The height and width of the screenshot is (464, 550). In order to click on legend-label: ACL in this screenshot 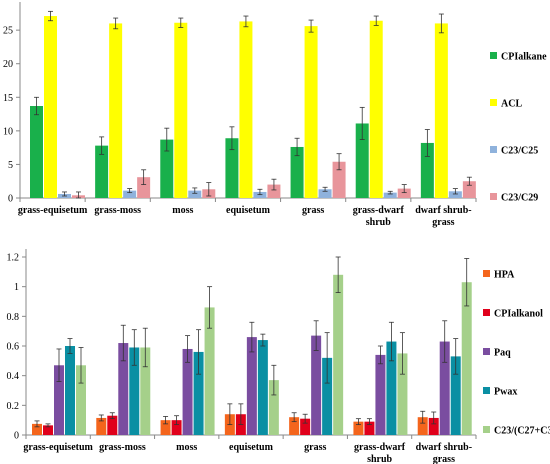, I will do `click(511, 104)`.